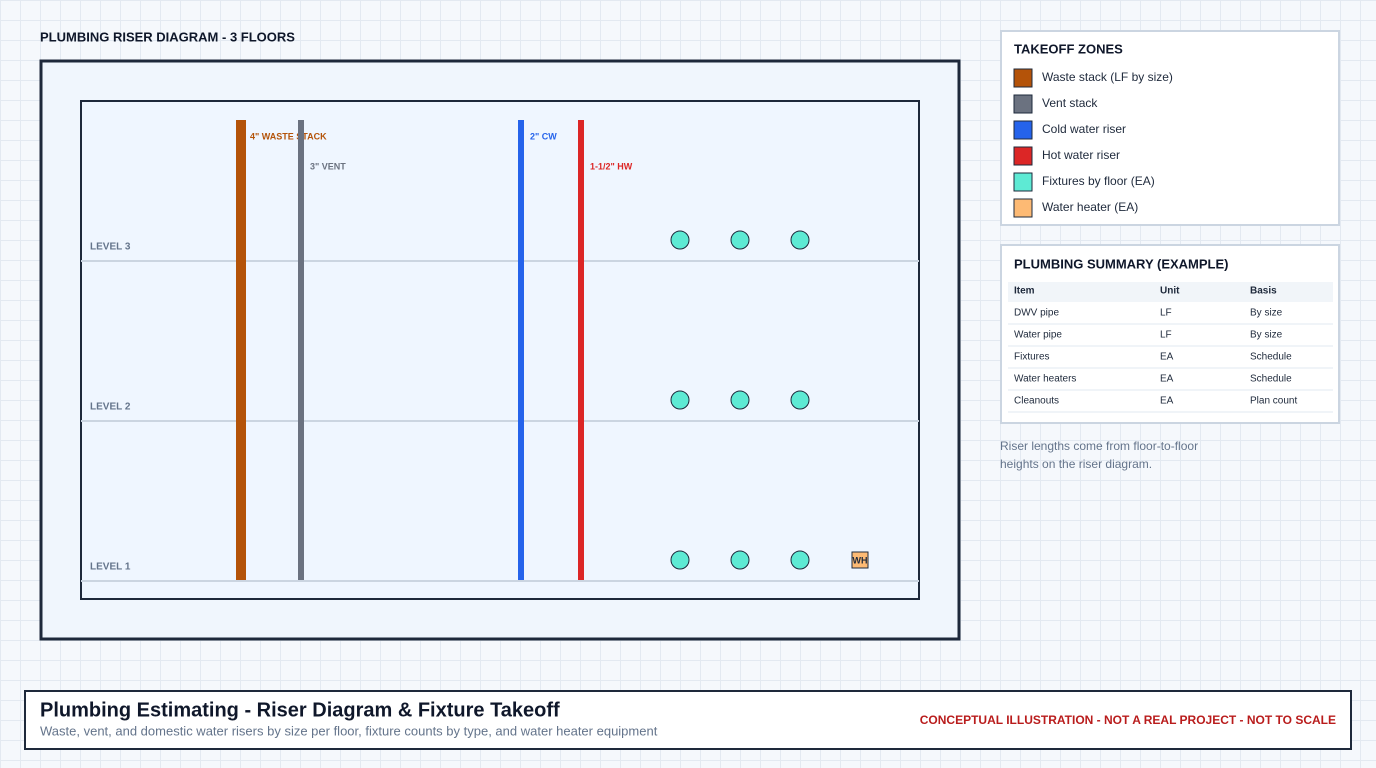 This screenshot has width=1376, height=768. I want to click on stack-label: 1-1/2" HW, so click(611, 166).